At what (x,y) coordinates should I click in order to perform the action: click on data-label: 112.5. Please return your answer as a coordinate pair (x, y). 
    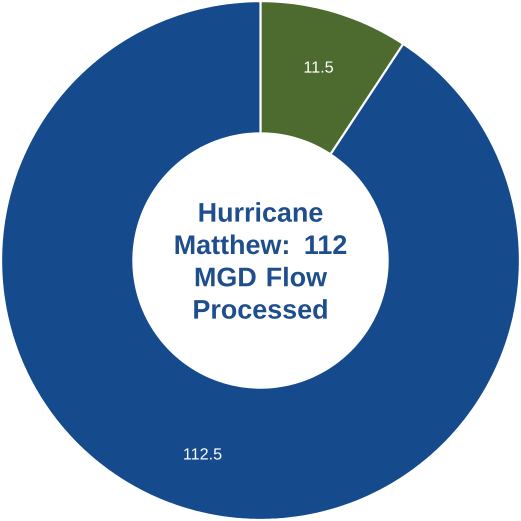
    Looking at the image, I should click on (203, 454).